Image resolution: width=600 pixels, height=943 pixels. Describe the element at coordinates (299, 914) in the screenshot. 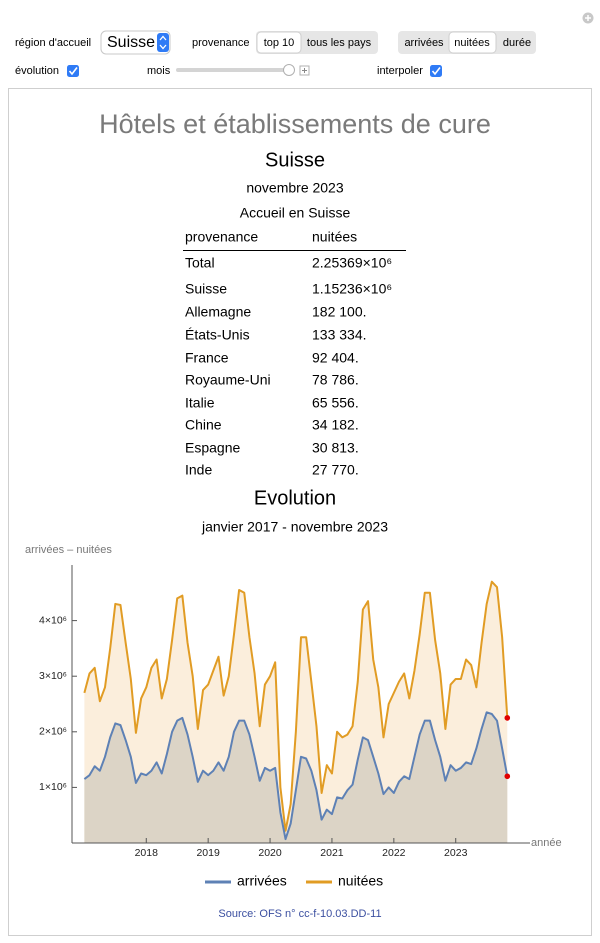

I see `source: Source: OFS n° cc-f-10.03.DD-11` at that location.